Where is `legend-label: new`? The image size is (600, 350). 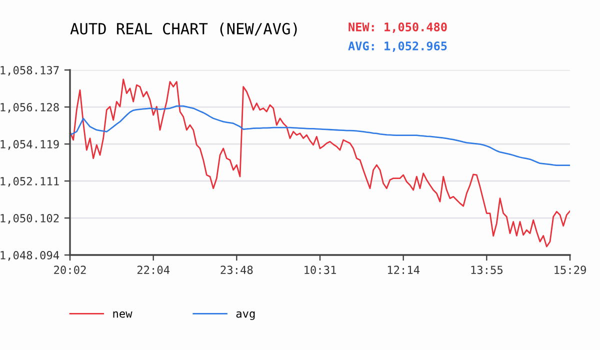
legend-label: new is located at coordinates (122, 314).